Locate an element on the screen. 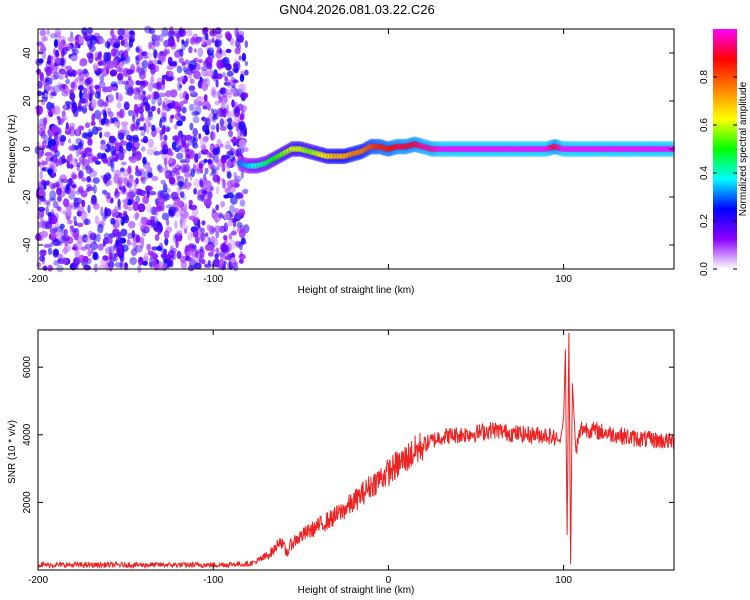 The width and height of the screenshot is (750, 600). colorbar-tick-label: 0.6 is located at coordinates (704, 125).